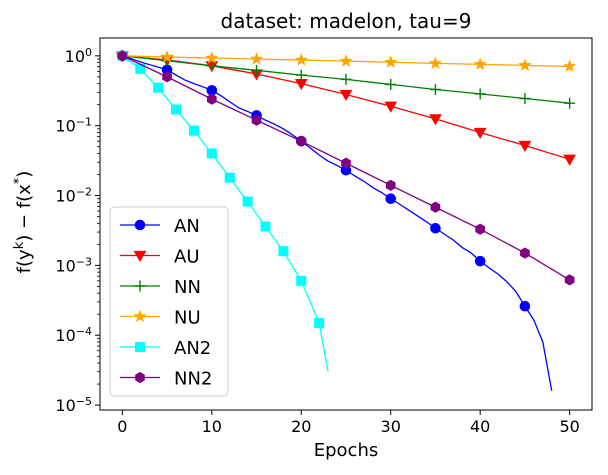 This screenshot has height=475, width=608. I want to click on y-tick-label: 10⁰, so click(78, 55).